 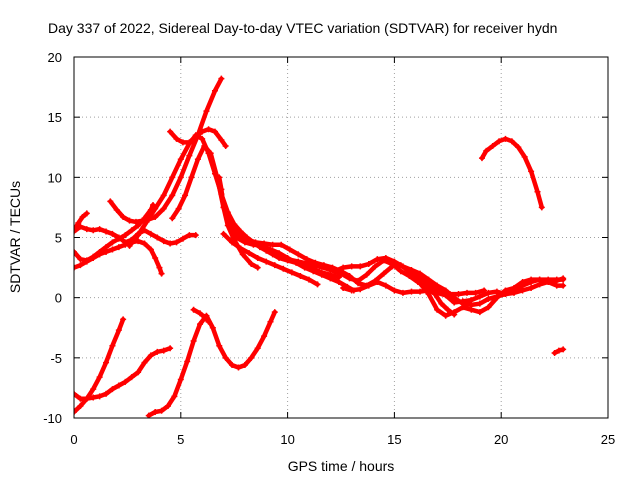 What do you see at coordinates (55, 117) in the screenshot?
I see `y-tick-label: 15` at bounding box center [55, 117].